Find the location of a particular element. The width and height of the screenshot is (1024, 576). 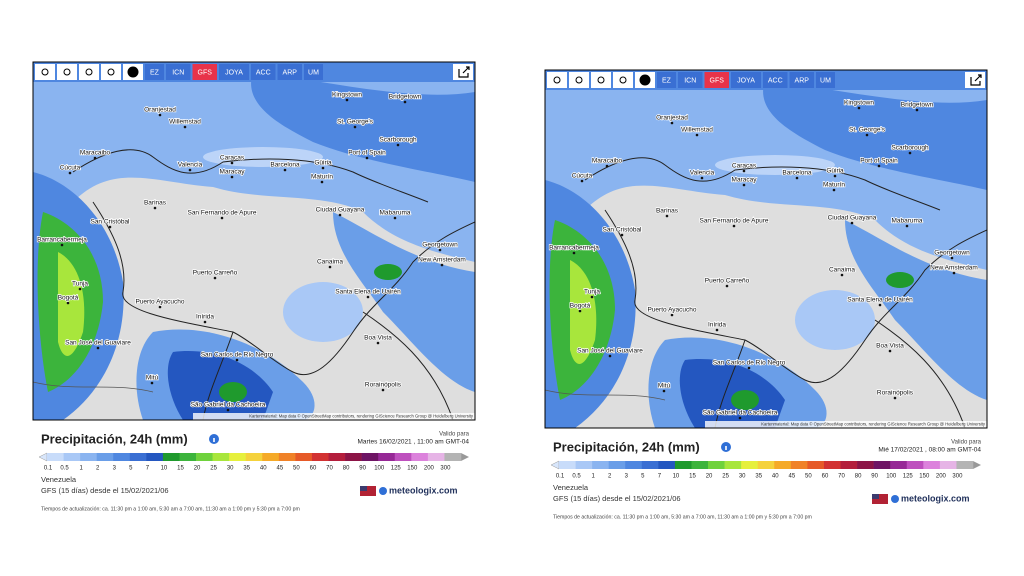

share-icon is located at coordinates (464, 72).